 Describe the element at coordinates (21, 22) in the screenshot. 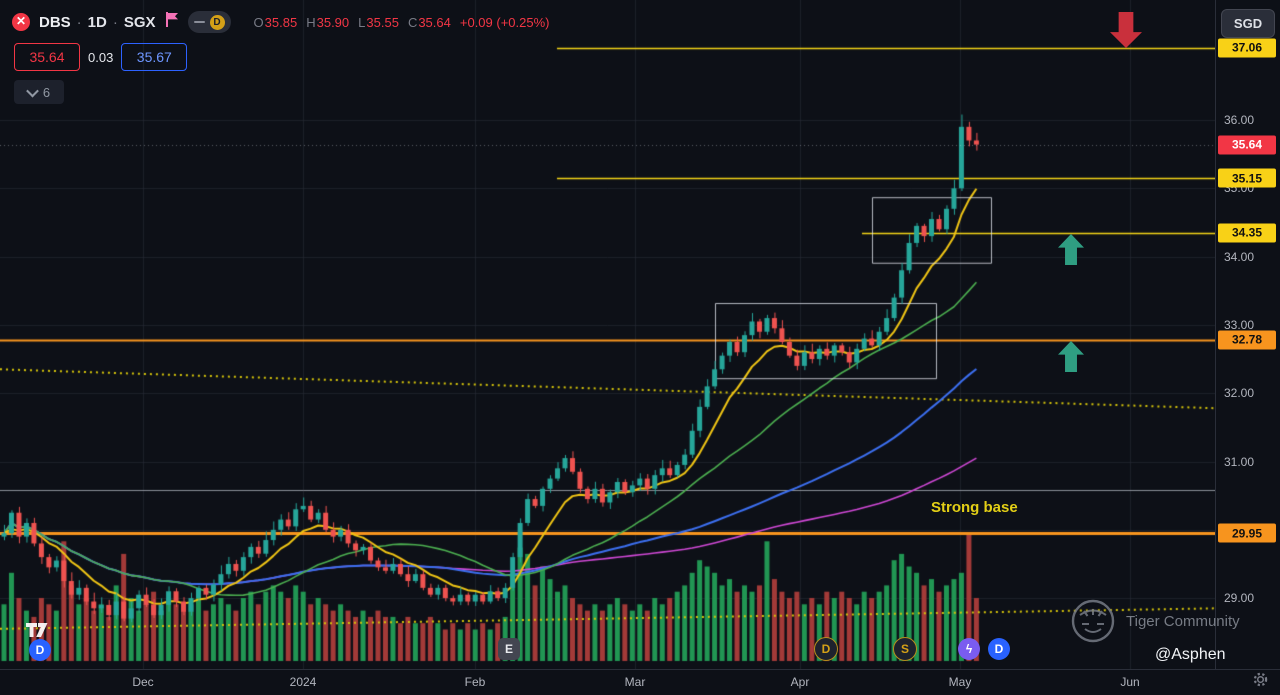

I see `close-icon: ✕` at that location.